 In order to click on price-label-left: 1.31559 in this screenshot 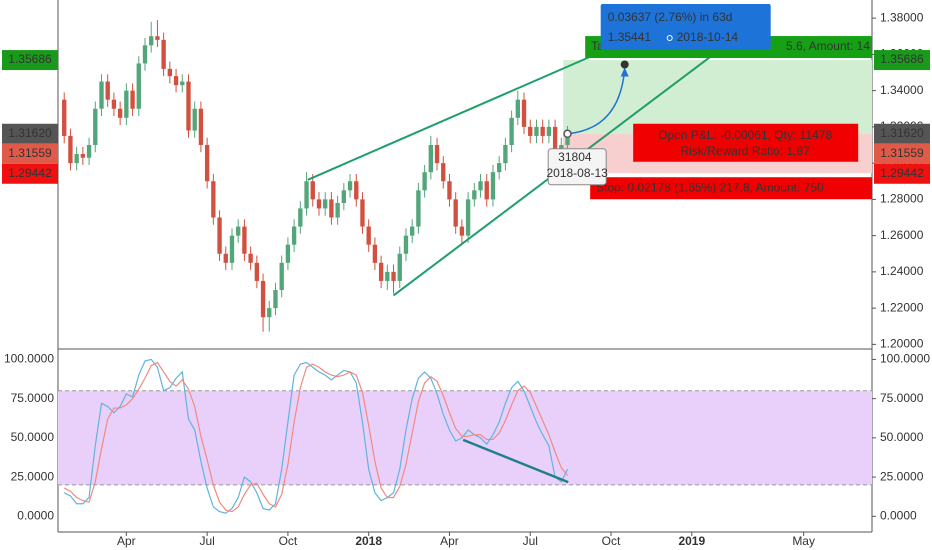, I will do `click(30, 153)`.